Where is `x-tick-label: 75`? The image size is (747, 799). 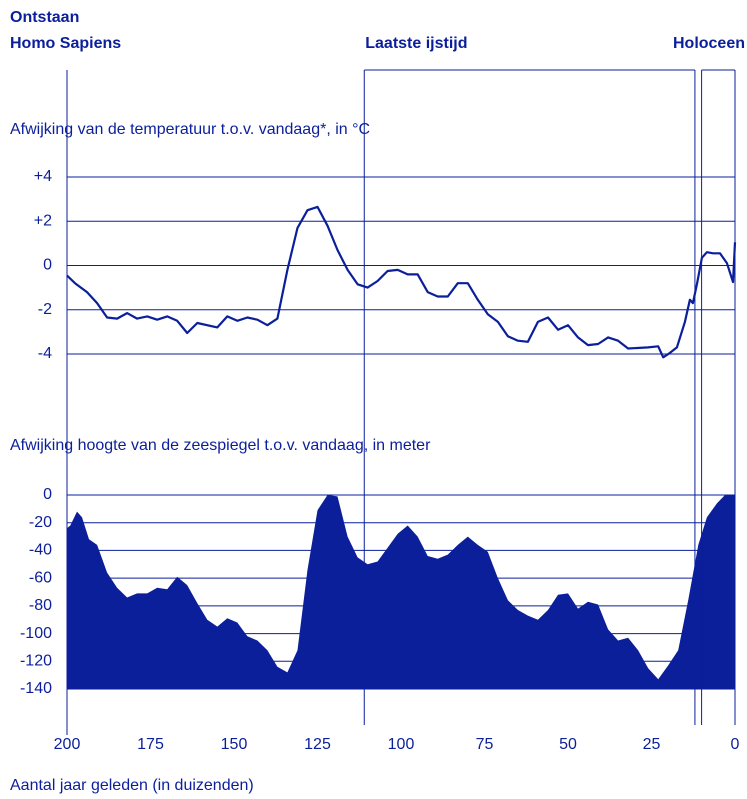
x-tick-label: 75 is located at coordinates (485, 744).